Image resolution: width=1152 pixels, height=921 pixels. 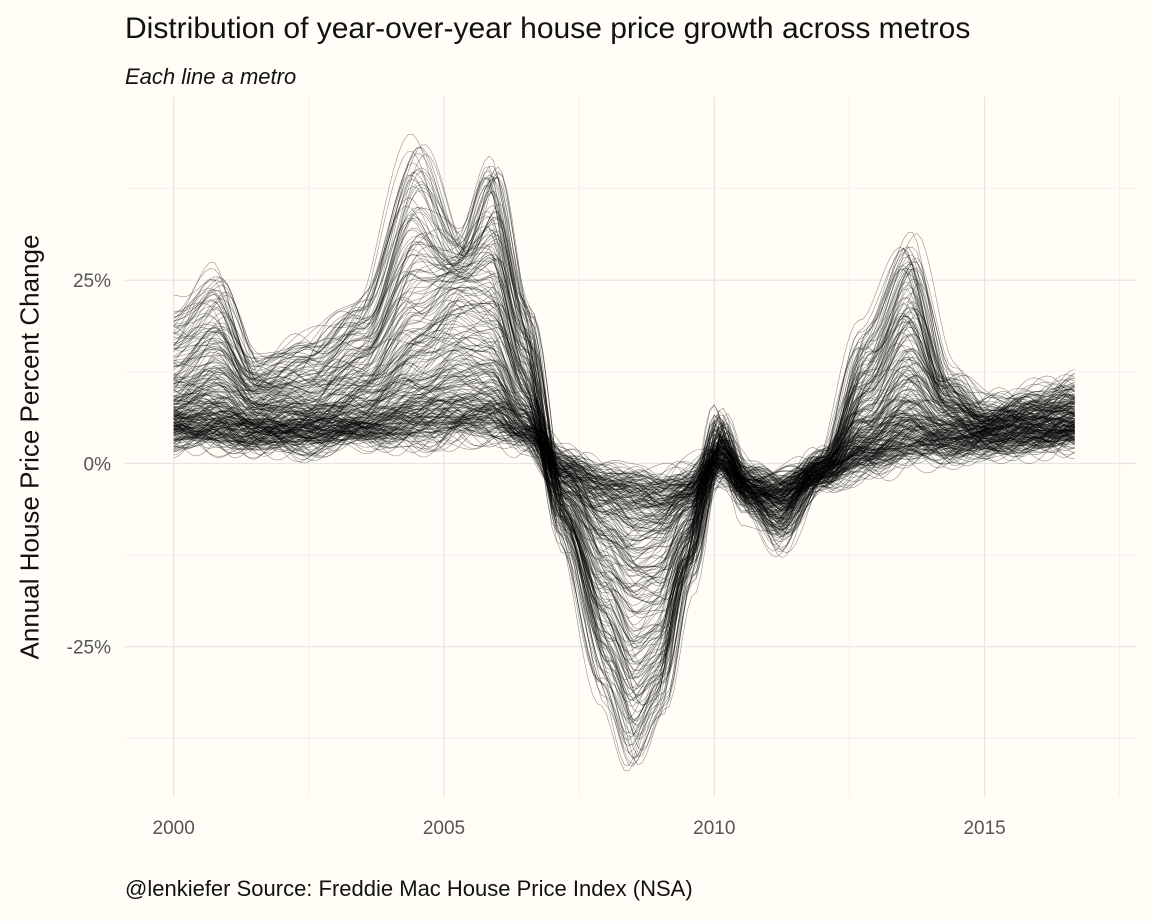 I want to click on y-axis-label: Annual House Price Percent Change, so click(x=29, y=447).